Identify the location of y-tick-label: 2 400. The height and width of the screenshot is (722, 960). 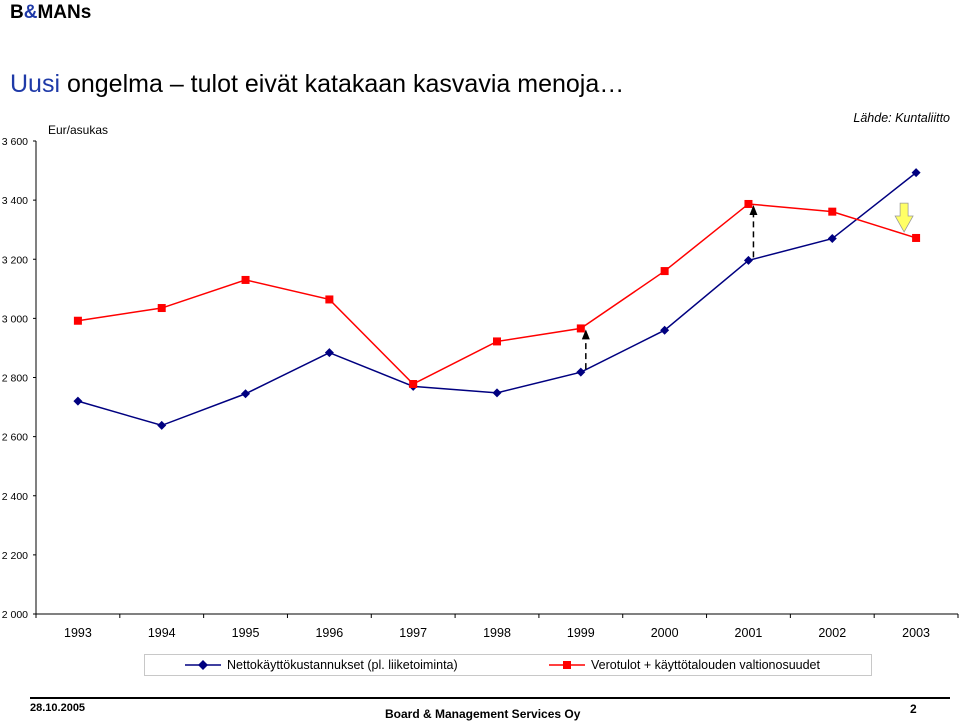
(15, 497).